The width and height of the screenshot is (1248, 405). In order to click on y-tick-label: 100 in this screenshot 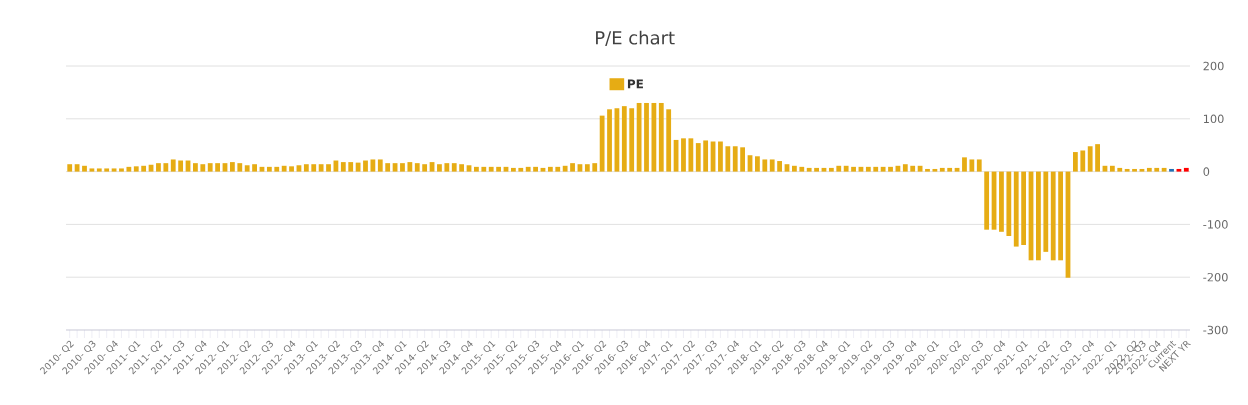, I will do `click(1213, 119)`.